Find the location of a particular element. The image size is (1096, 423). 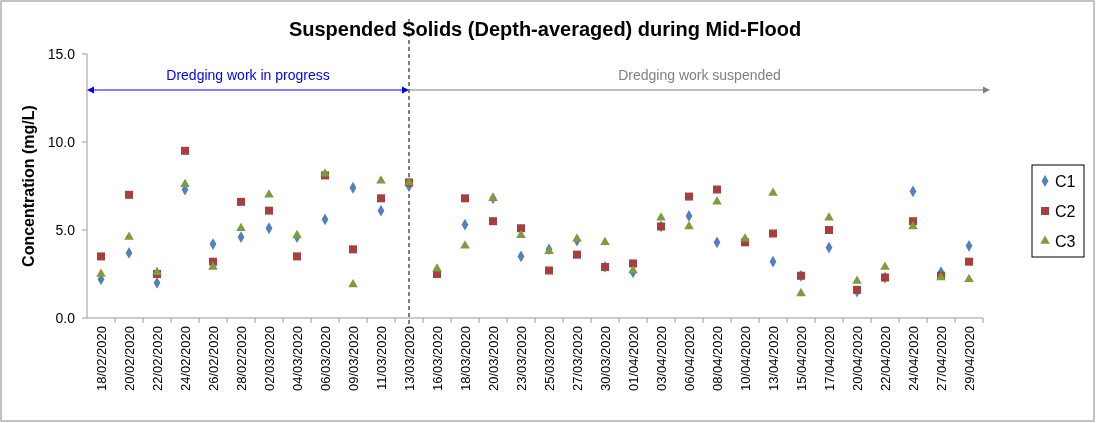

x-tick-label: 29/04/2020 is located at coordinates (969, 359).